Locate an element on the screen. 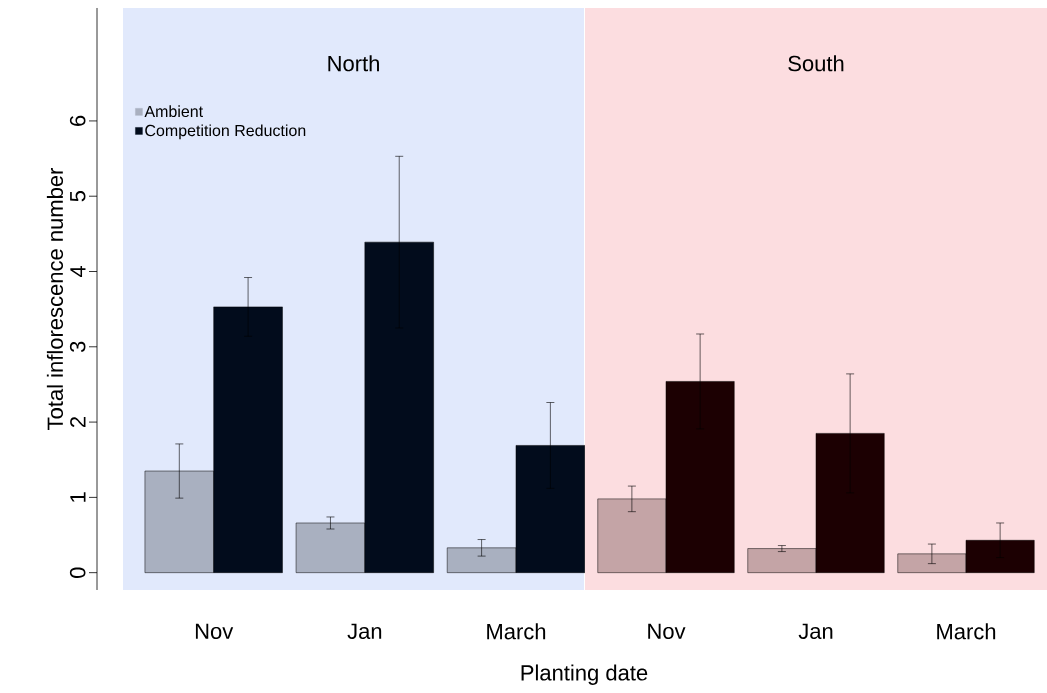 This screenshot has width=1047, height=693. legend-label: Competition Reduction is located at coordinates (225, 132).